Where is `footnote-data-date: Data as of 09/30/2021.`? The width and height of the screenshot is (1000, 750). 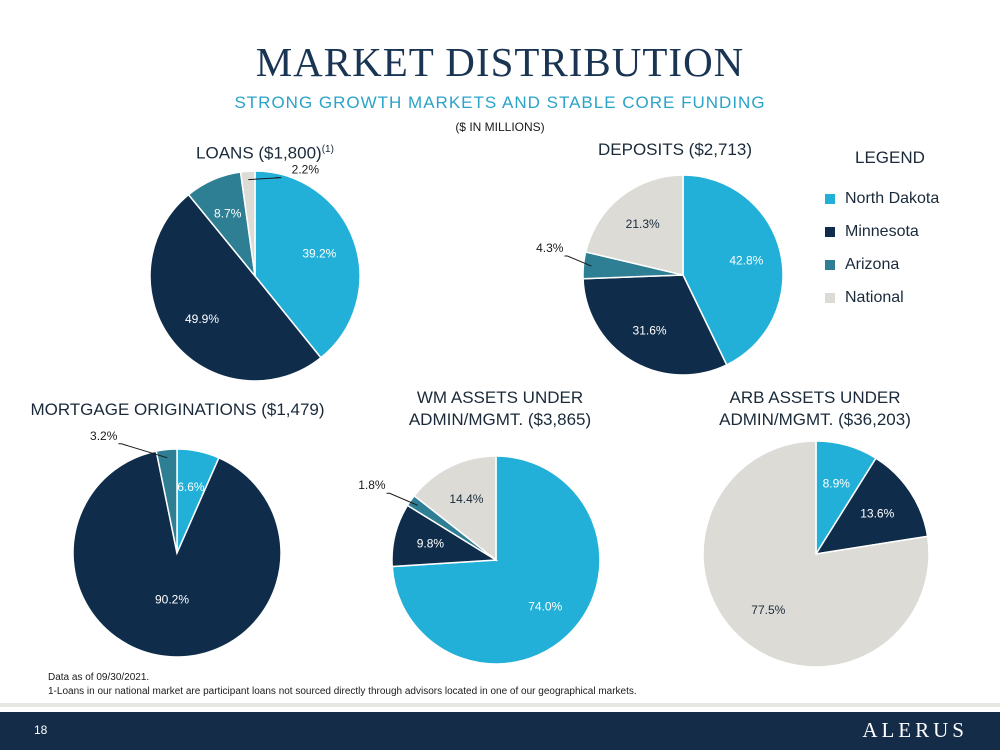 footnote-data-date: Data as of 09/30/2021. is located at coordinates (99, 677).